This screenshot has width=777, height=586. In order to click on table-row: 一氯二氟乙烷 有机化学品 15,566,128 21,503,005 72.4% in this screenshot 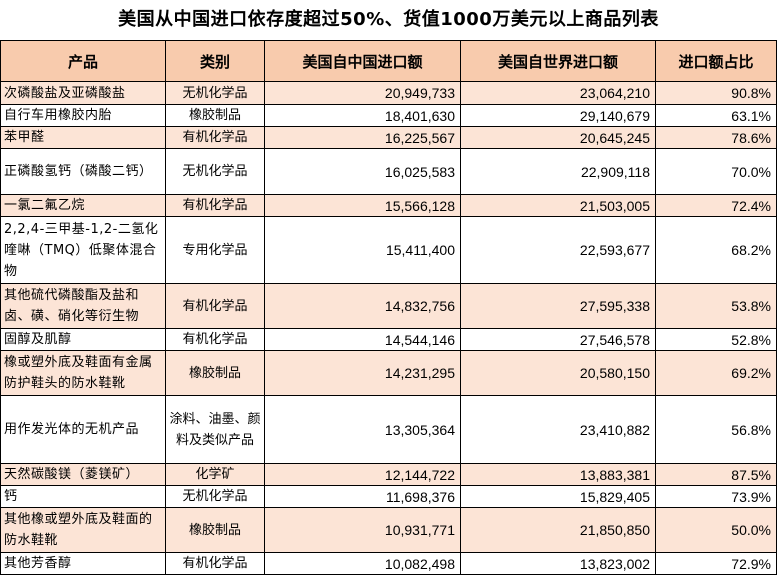, I will do `click(388, 205)`.